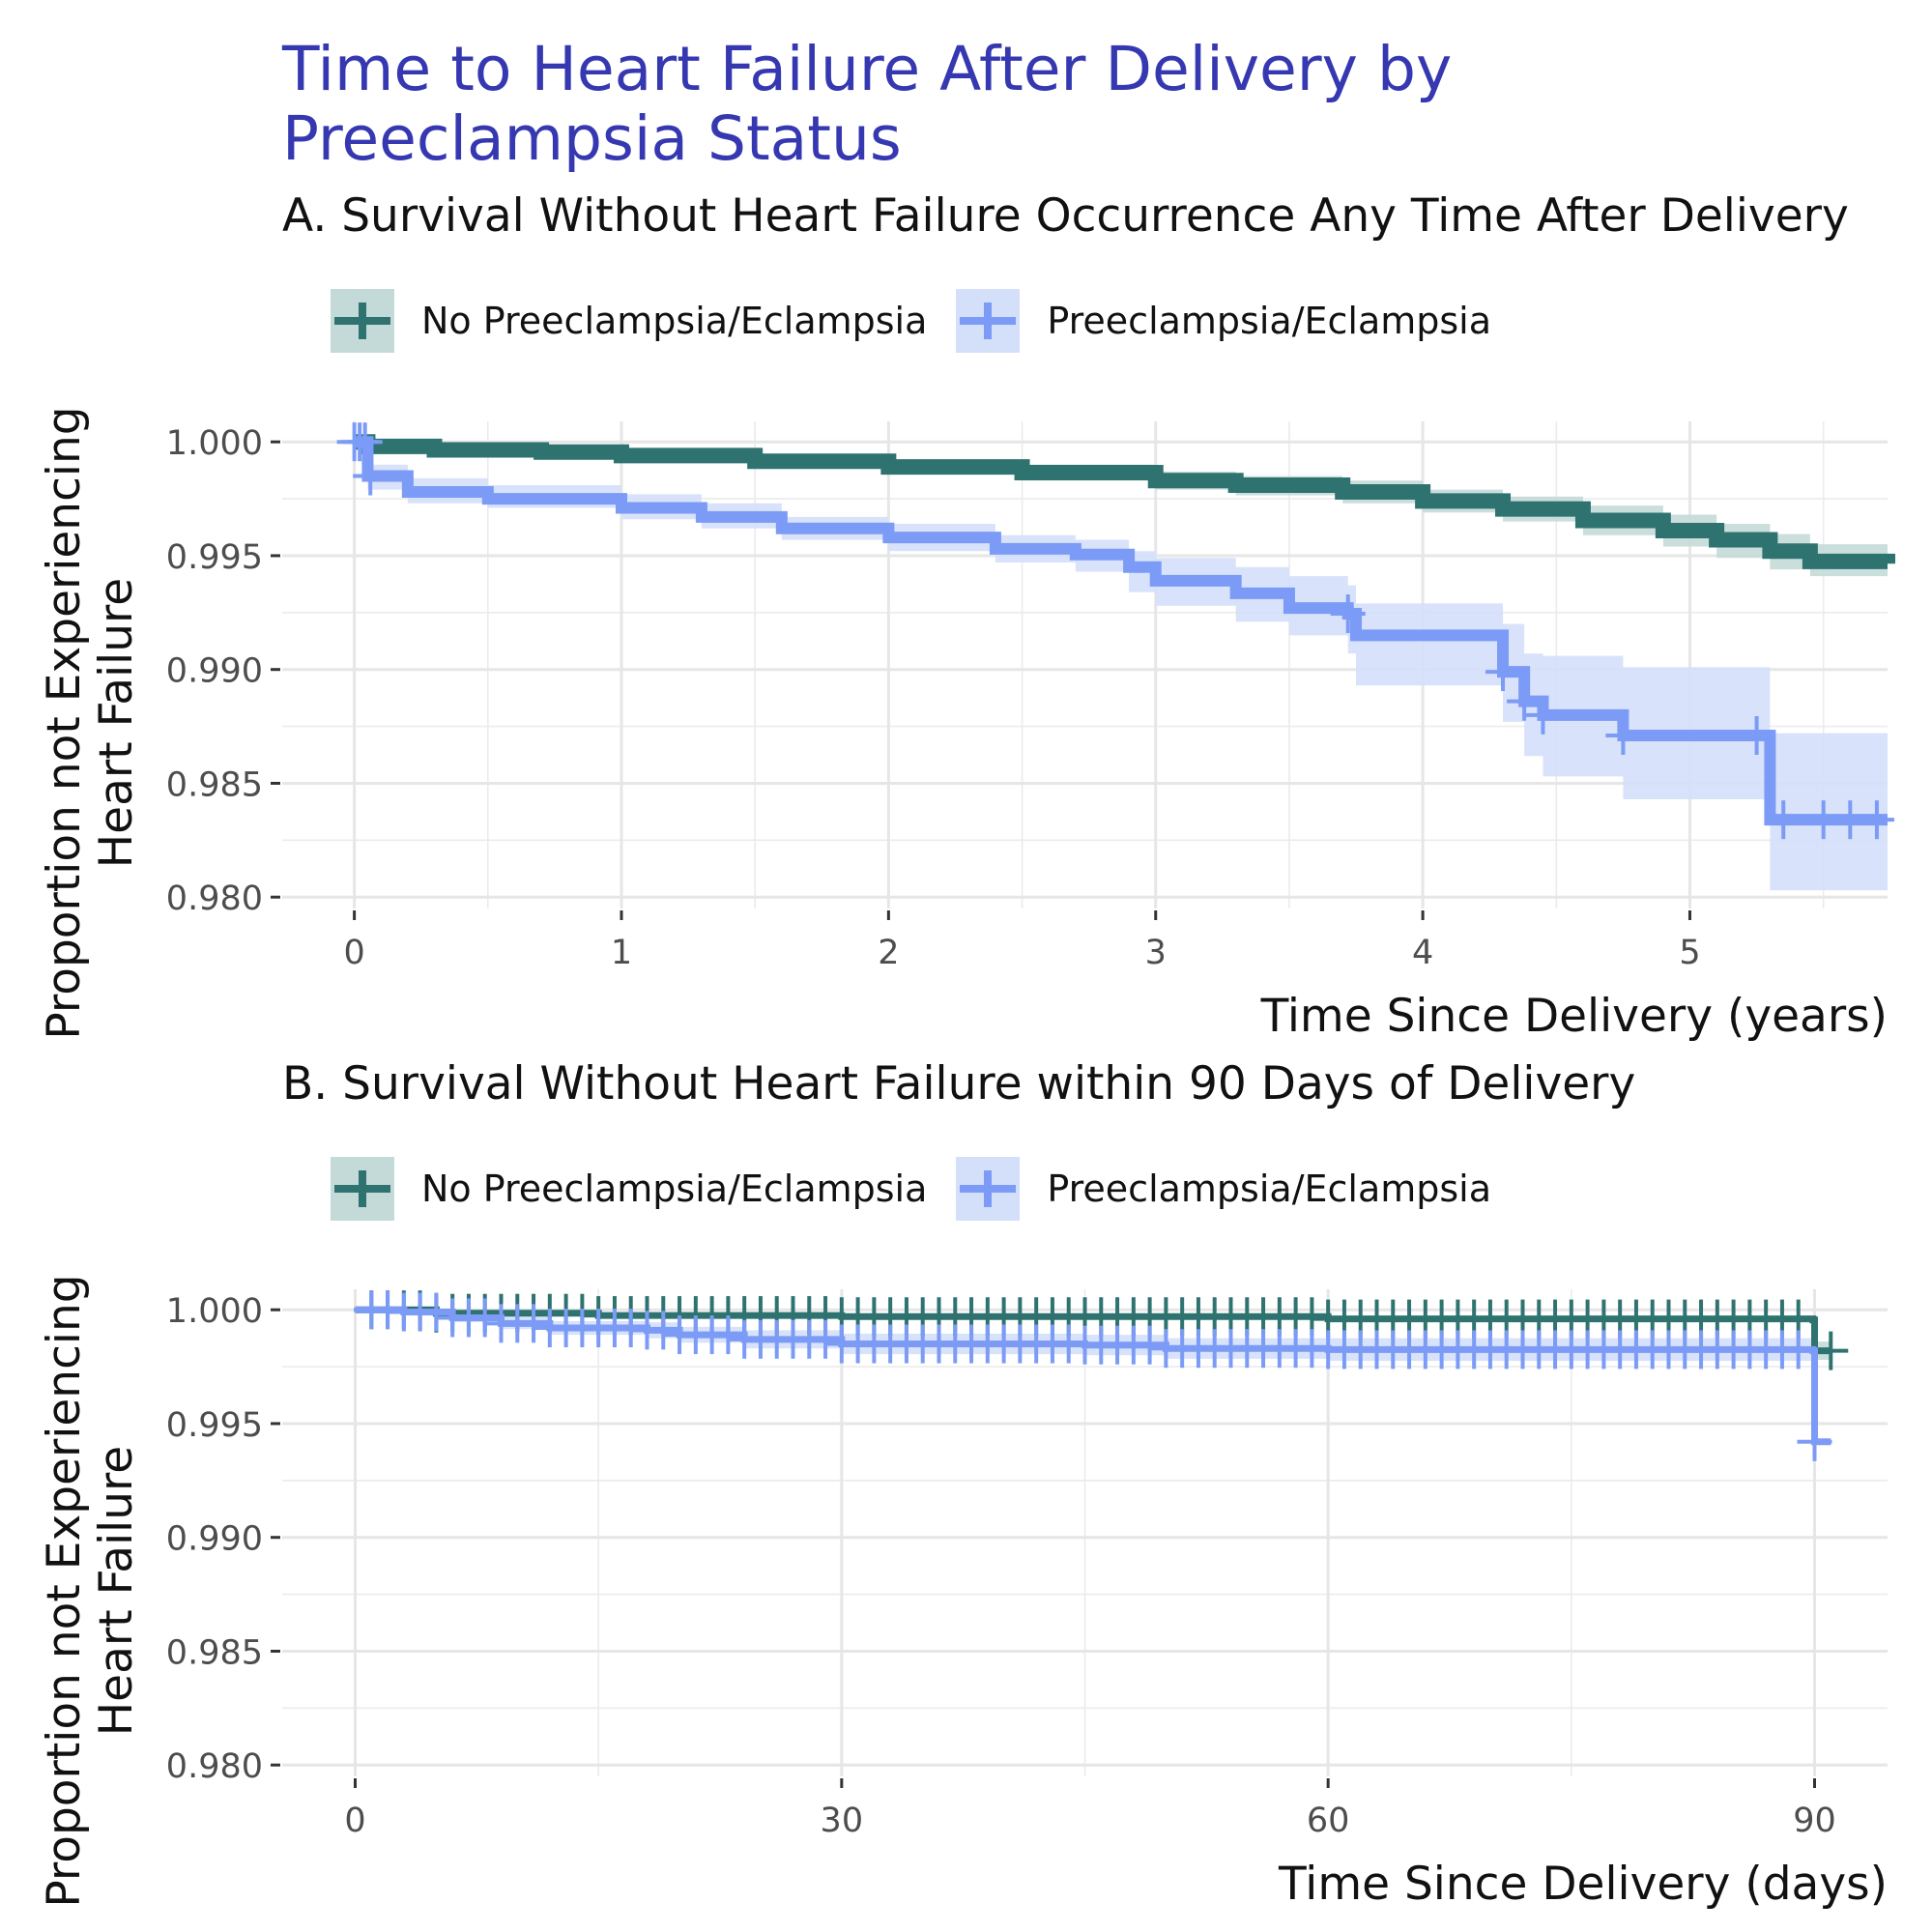 Image resolution: width=1932 pixels, height=1932 pixels. Describe the element at coordinates (1156, 953) in the screenshot. I see `x-tick-label: 3` at that location.